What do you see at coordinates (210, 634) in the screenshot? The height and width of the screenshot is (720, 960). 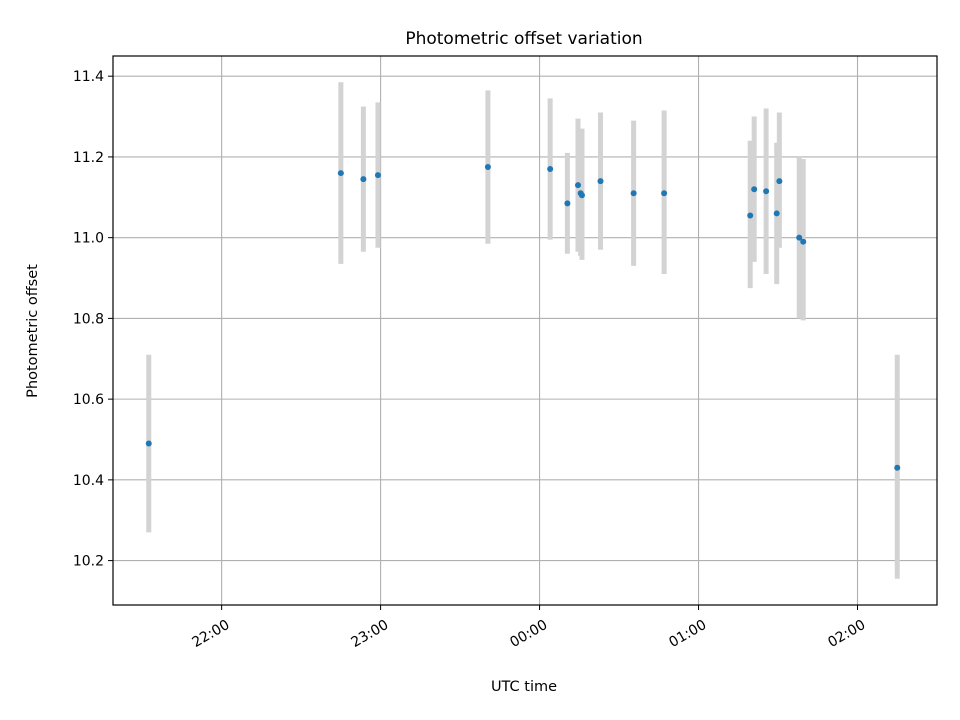 I see `x-tick-label: 22:00` at bounding box center [210, 634].